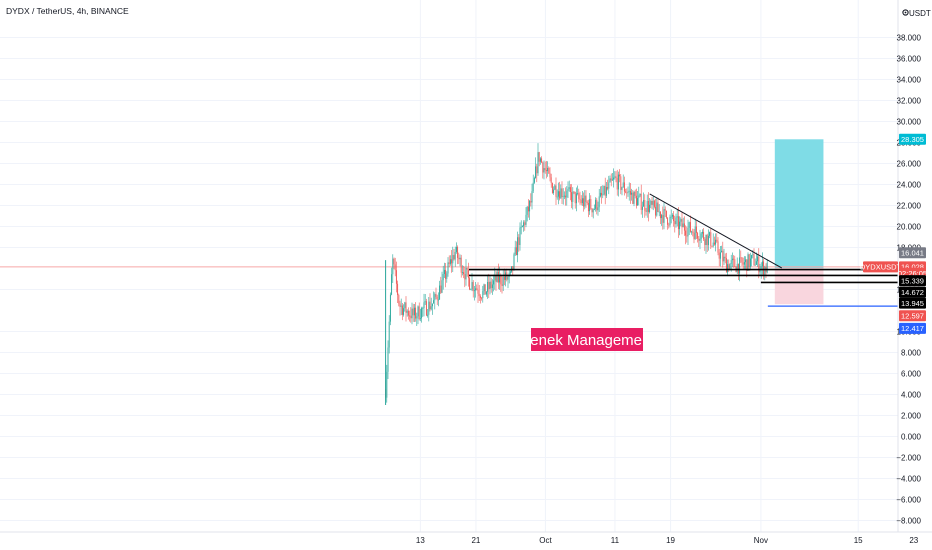 The image size is (932, 550). What do you see at coordinates (799, 286) in the screenshot?
I see `stop-loss-zone` at bounding box center [799, 286].